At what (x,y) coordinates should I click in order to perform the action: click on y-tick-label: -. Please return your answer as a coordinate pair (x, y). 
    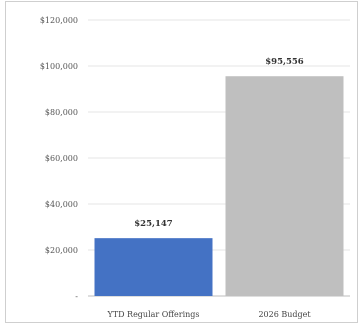
    Looking at the image, I should click on (76, 296).